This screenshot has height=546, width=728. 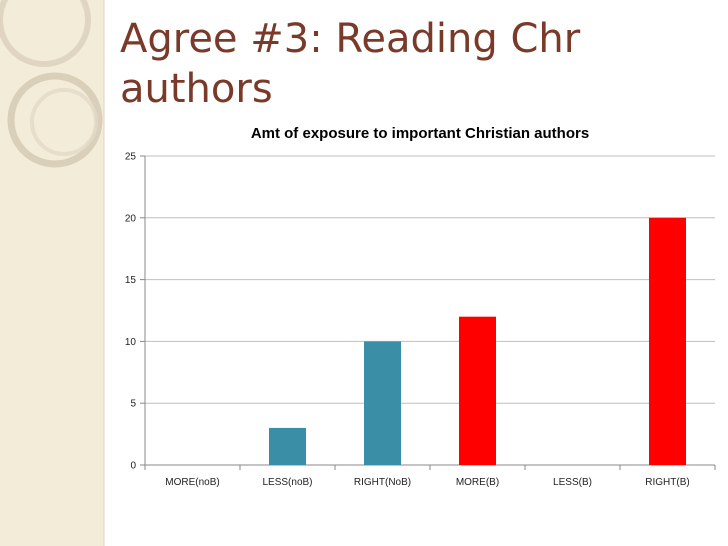 What do you see at coordinates (131, 342) in the screenshot?
I see `y-tick-label: 10` at bounding box center [131, 342].